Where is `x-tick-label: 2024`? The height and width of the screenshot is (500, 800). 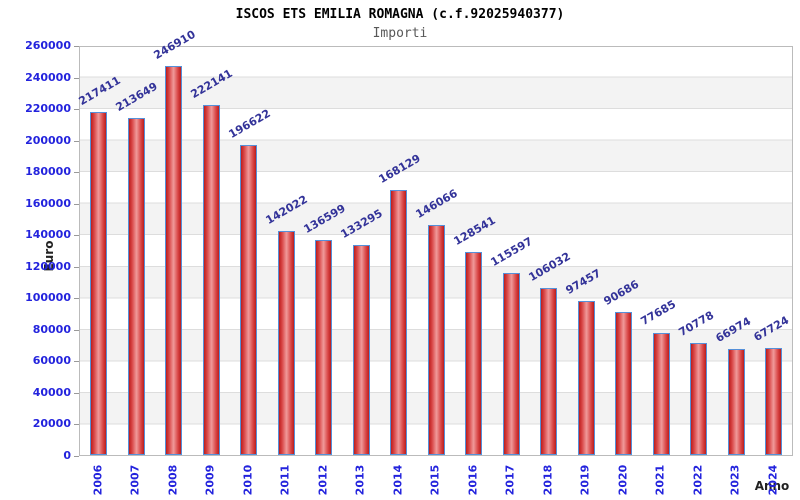 x-tick-label: 2024 is located at coordinates (772, 480).